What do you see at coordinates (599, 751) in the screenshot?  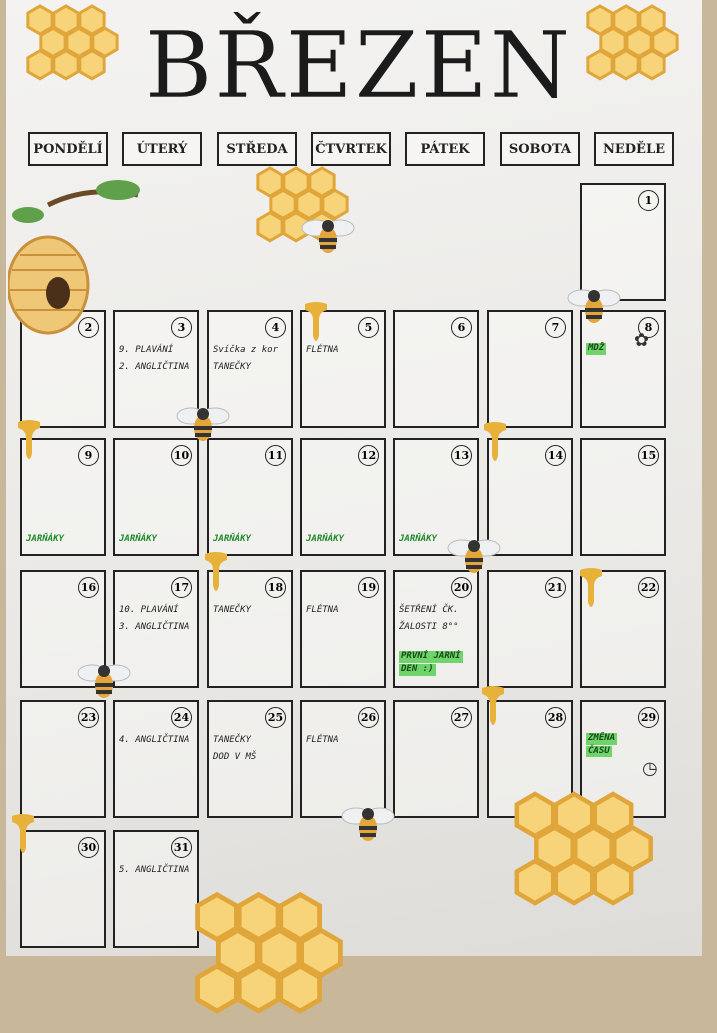 I see `highlighted-note: ČASU` at bounding box center [599, 751].